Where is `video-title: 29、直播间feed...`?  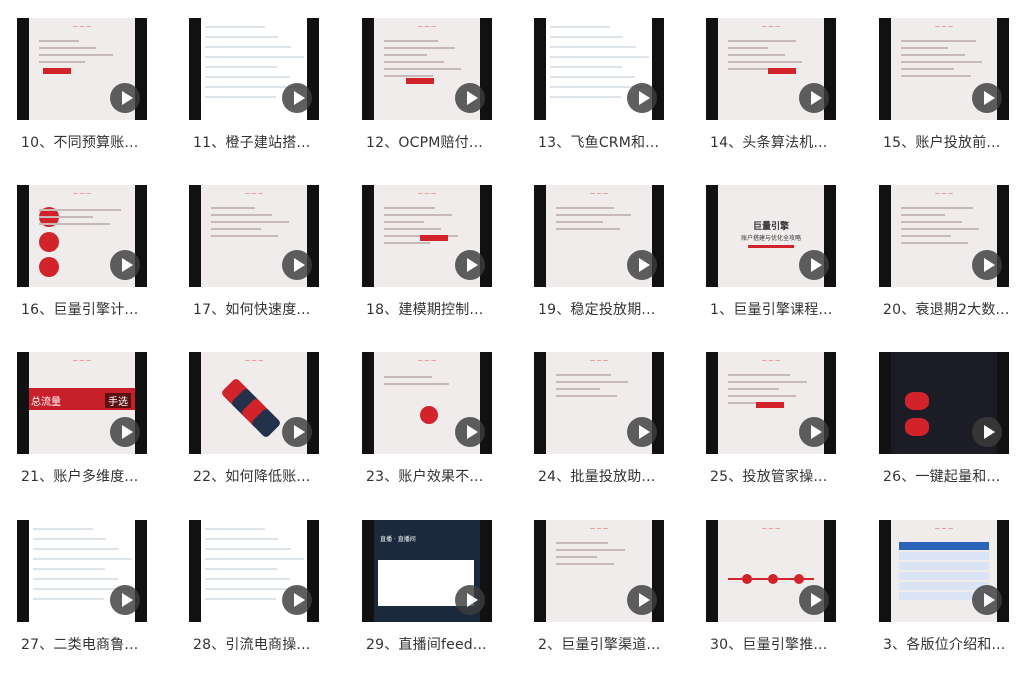 video-title: 29、直播间feed... is located at coordinates (426, 645).